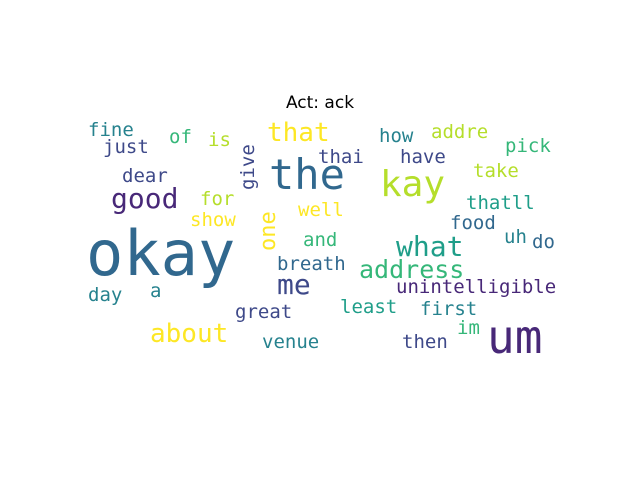  What do you see at coordinates (425, 342) in the screenshot?
I see `word-then: then` at bounding box center [425, 342].